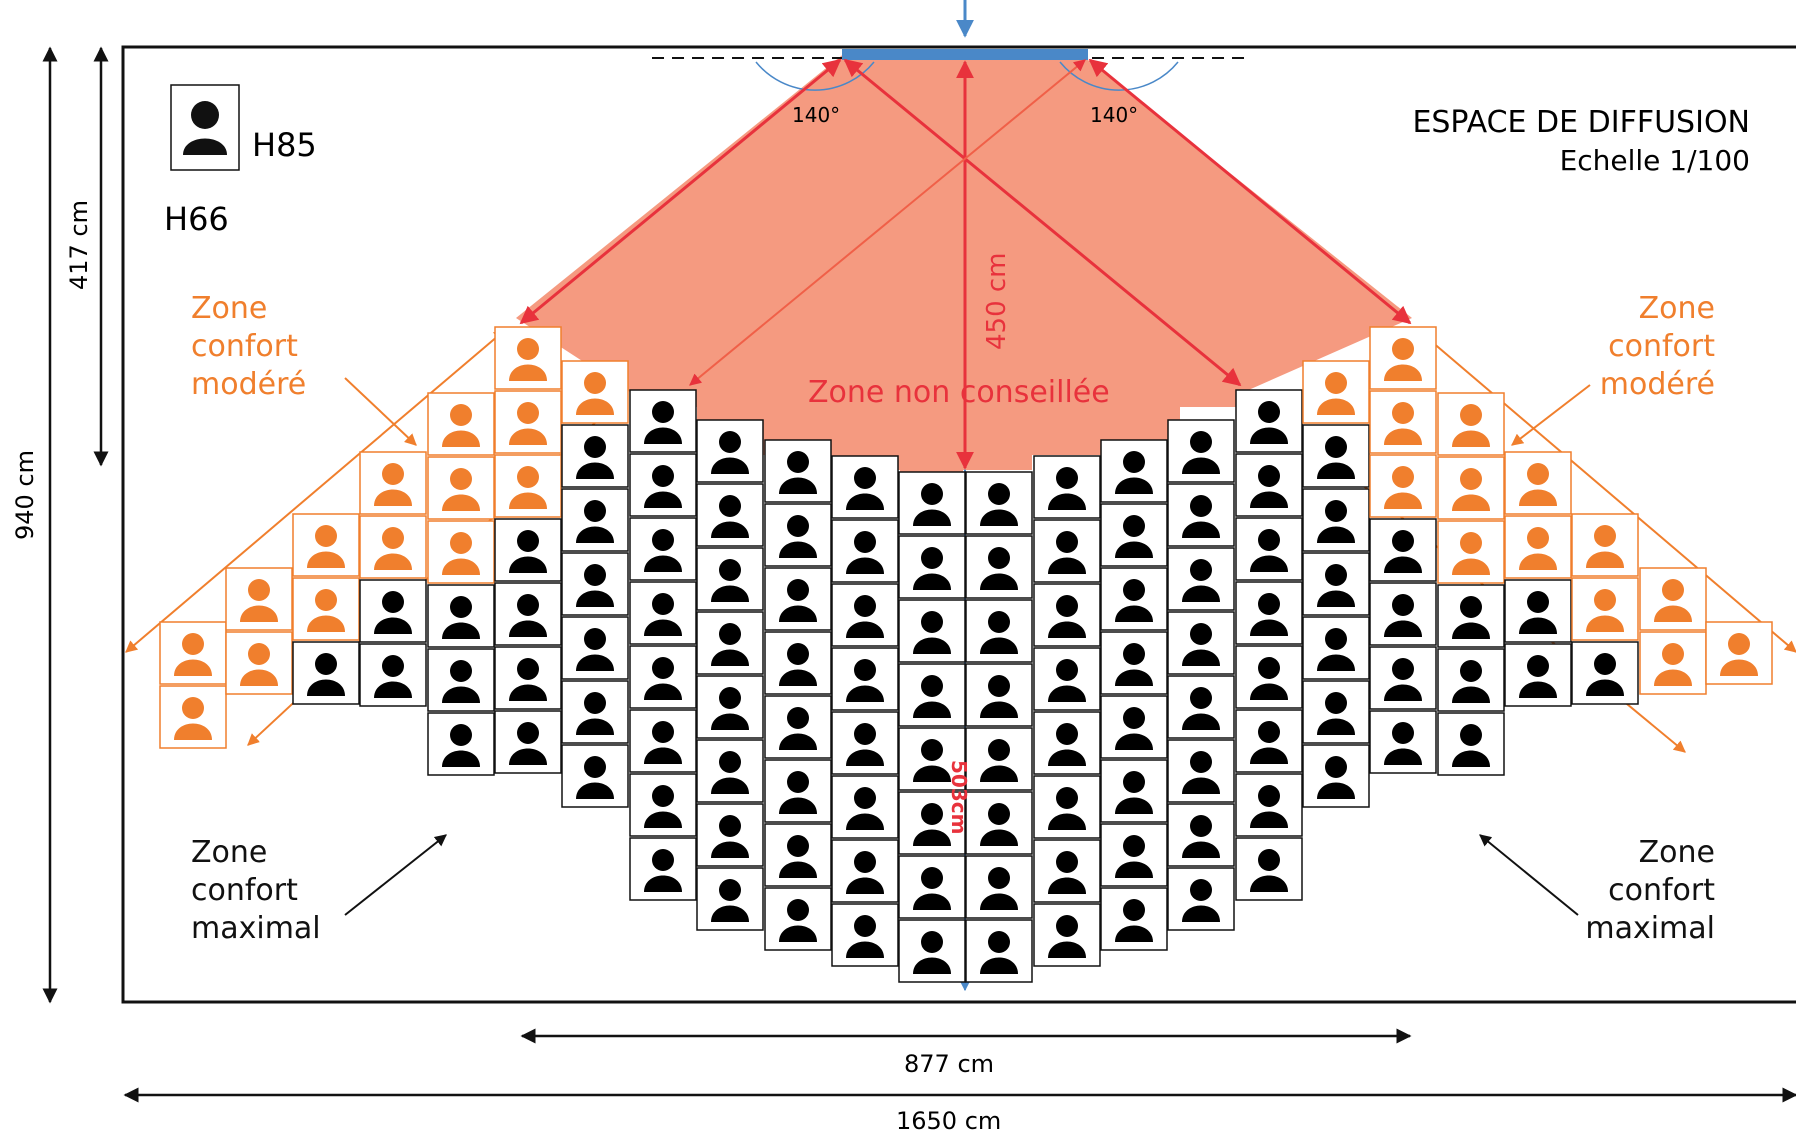 The width and height of the screenshot is (1796, 1140). What do you see at coordinates (205, 127) in the screenshot?
I see `legend-seat` at bounding box center [205, 127].